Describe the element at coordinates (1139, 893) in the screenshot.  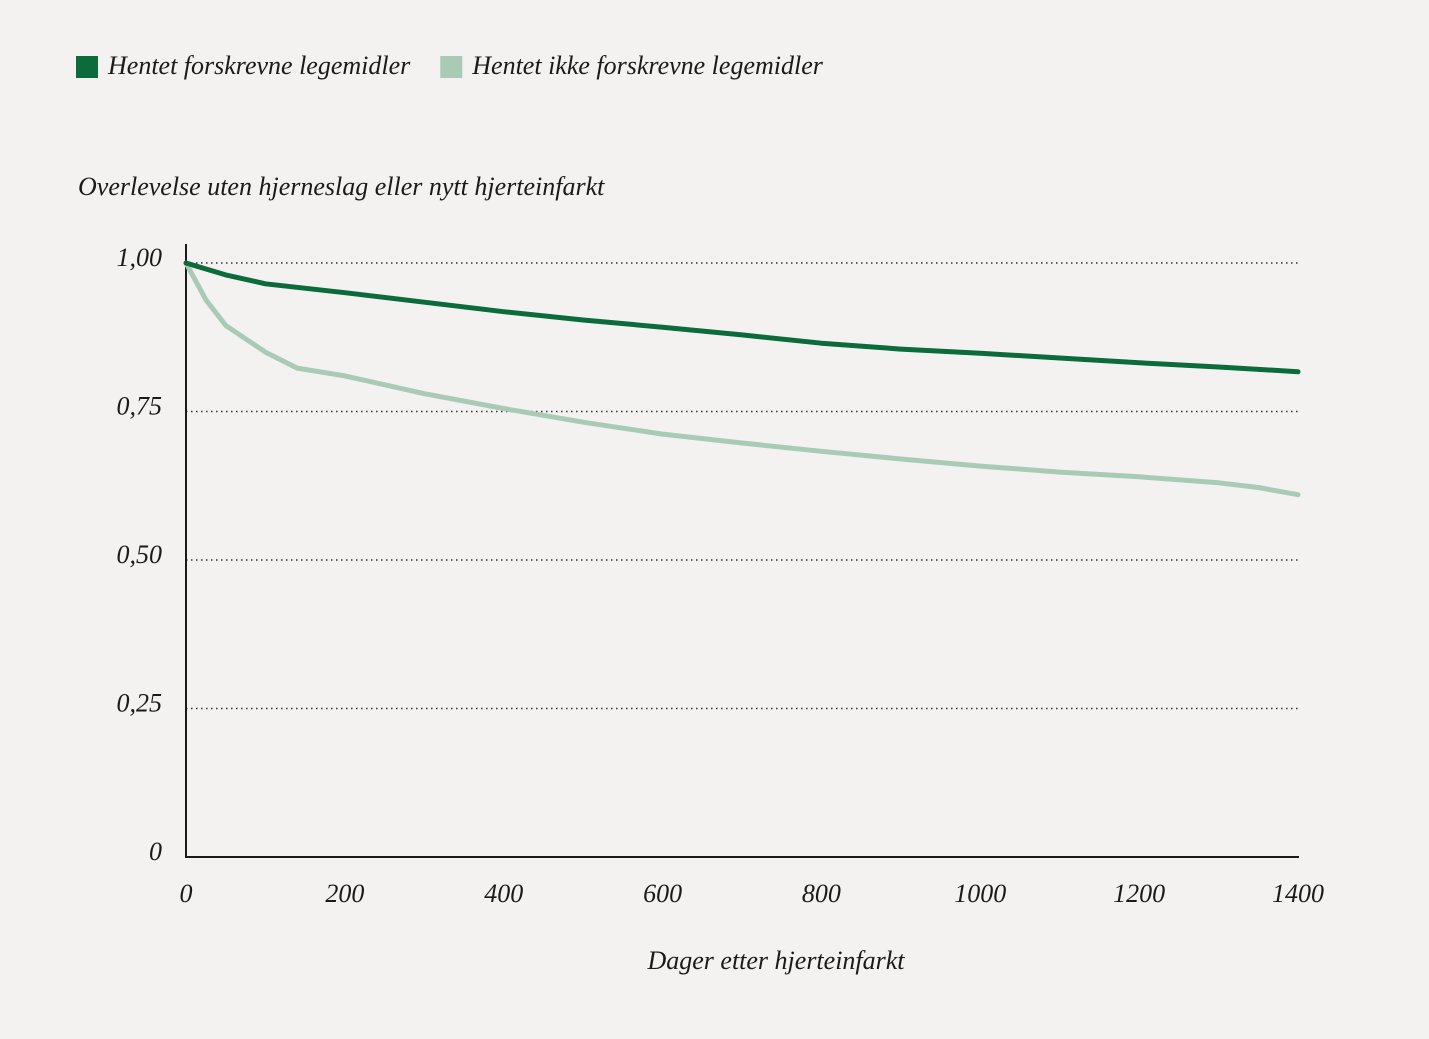
I see `x-tick-label: 1200` at that location.